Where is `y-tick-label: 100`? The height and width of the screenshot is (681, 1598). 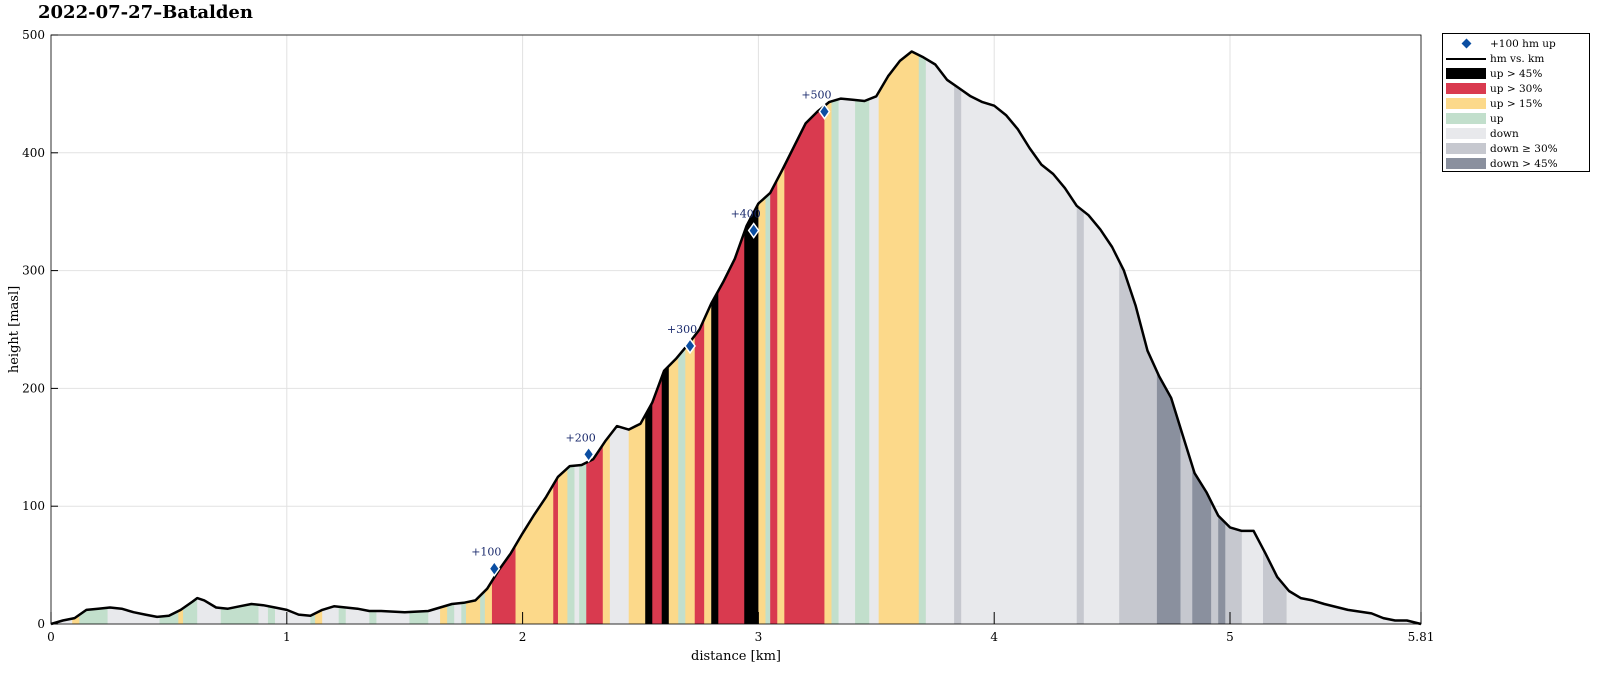
y-tick-label: 100 is located at coordinates (33, 506).